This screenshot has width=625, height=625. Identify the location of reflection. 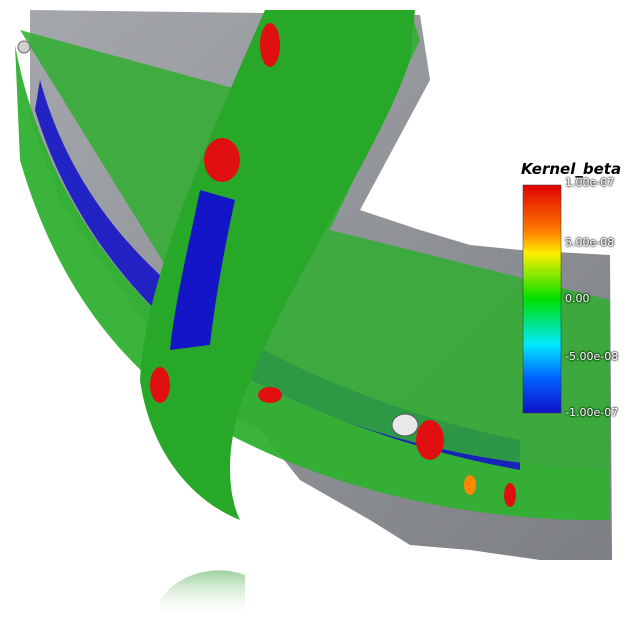
(202, 595).